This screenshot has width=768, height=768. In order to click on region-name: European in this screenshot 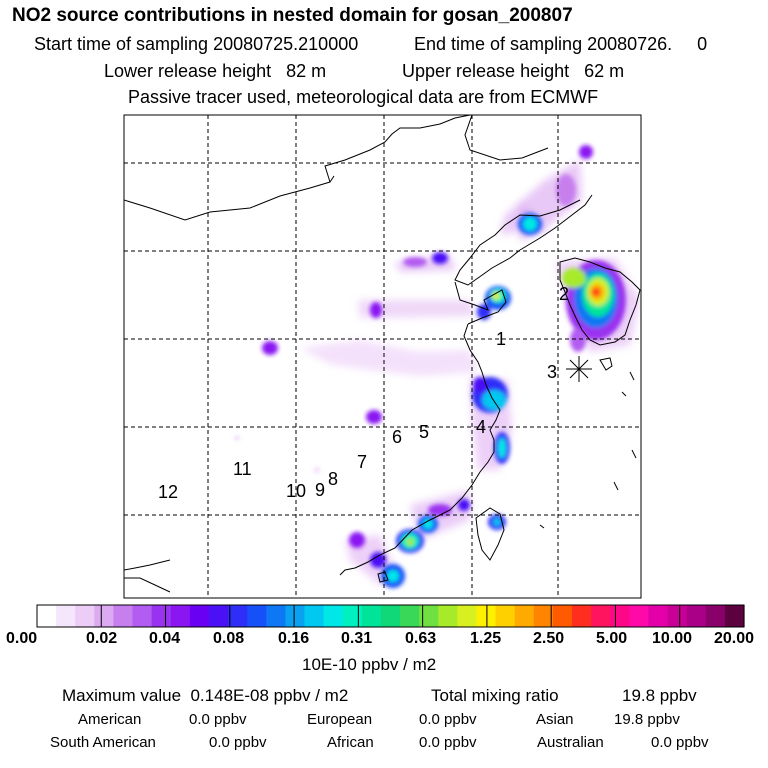, I will do `click(340, 719)`.